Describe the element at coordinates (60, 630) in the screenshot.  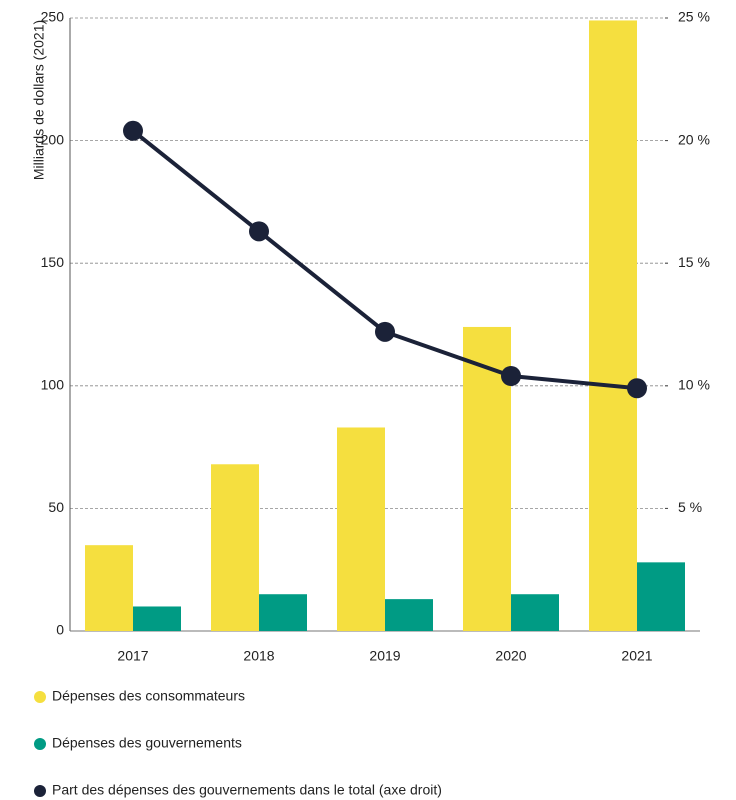
I see `y-tick-label: 0` at that location.